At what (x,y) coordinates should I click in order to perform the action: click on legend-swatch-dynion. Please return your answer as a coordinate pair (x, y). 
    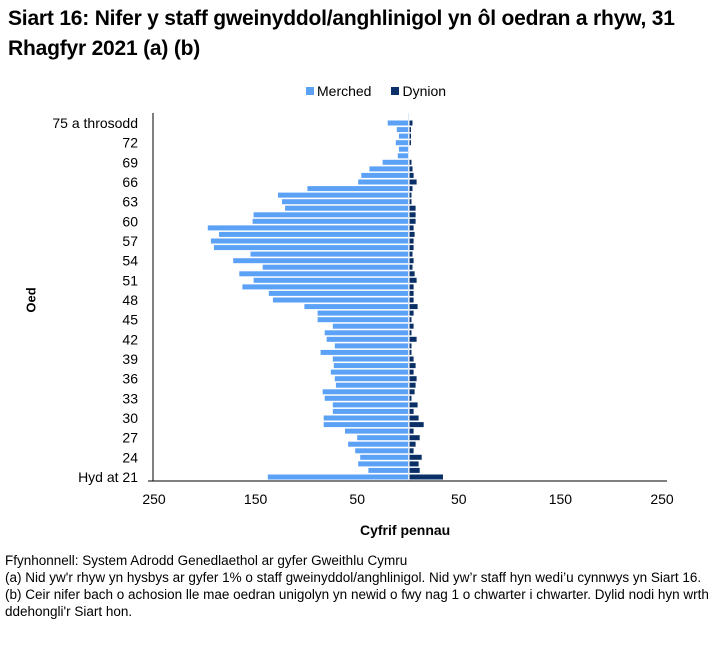
    Looking at the image, I should click on (395, 91).